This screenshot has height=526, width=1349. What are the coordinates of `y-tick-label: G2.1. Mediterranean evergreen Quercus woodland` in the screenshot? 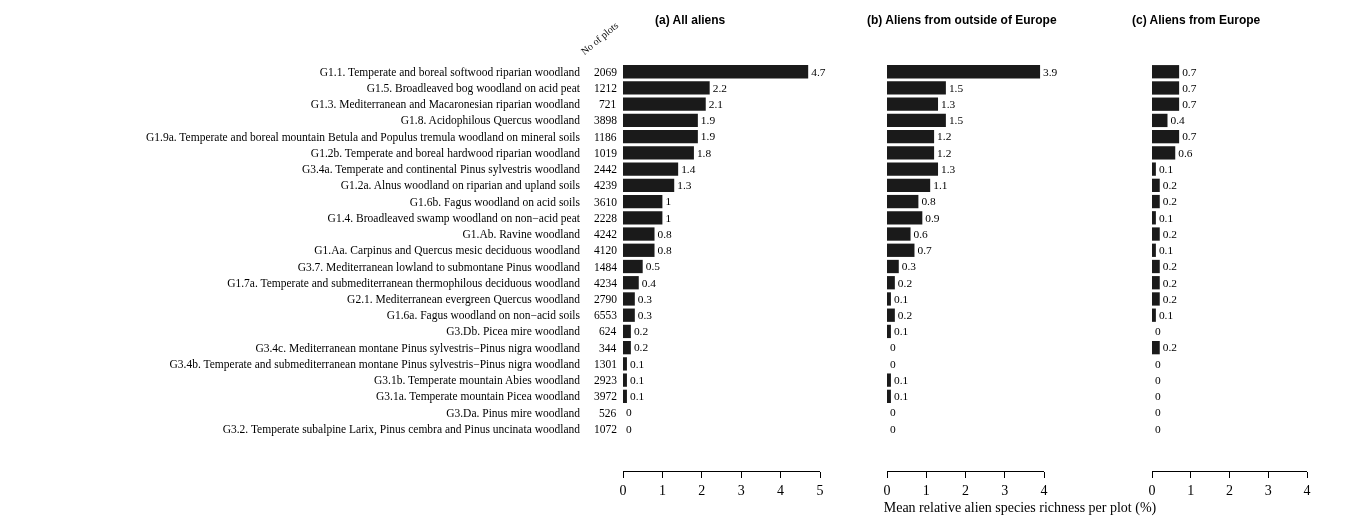 It's located at (464, 299).